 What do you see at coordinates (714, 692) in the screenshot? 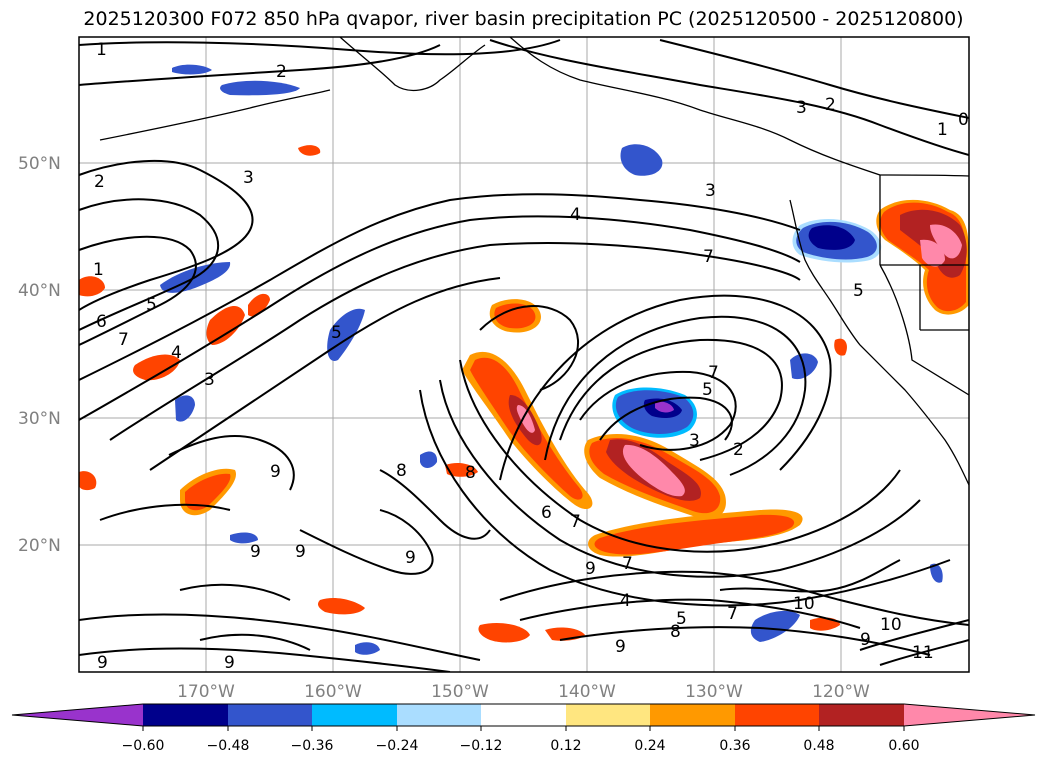
I see `lon-label: 130°W` at bounding box center [714, 692].